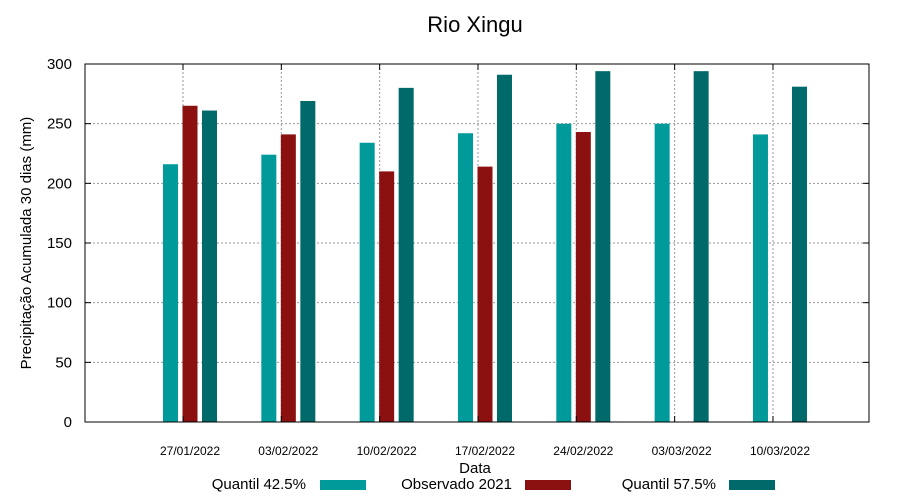 Image resolution: width=900 pixels, height=500 pixels. I want to click on x-tick-label: 10/03/2022, so click(780, 451).